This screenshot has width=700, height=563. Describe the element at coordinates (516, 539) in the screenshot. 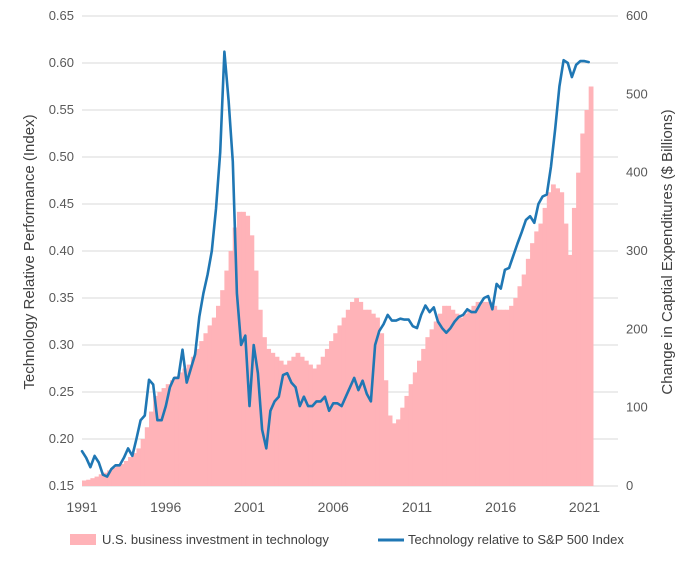

I see `legend-label-line: Technology relative to S&P 500 Index` at that location.